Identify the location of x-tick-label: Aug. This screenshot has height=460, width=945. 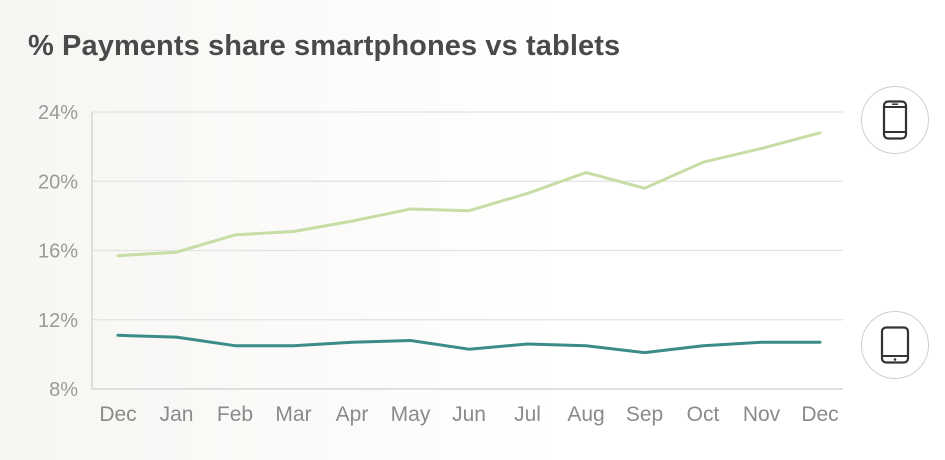
(585, 414).